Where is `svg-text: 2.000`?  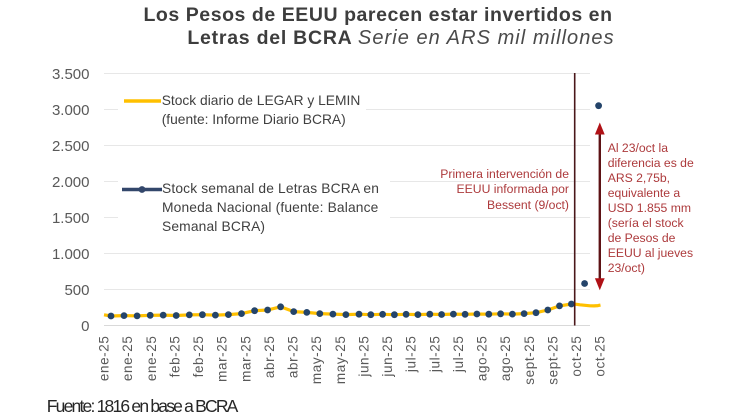 svg-text: 2.000 is located at coordinates (71, 182).